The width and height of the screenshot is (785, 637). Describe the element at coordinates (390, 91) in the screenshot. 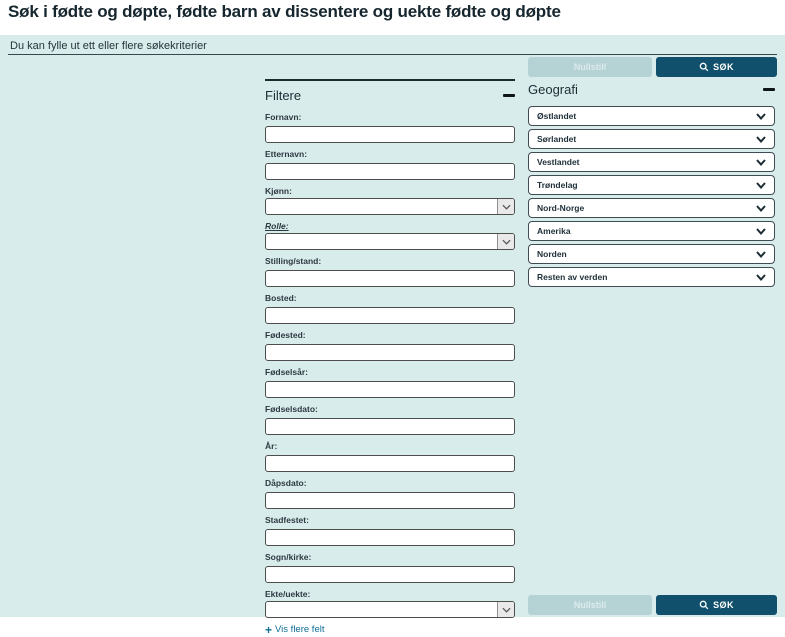

I see `filters-header: Filtere` at that location.